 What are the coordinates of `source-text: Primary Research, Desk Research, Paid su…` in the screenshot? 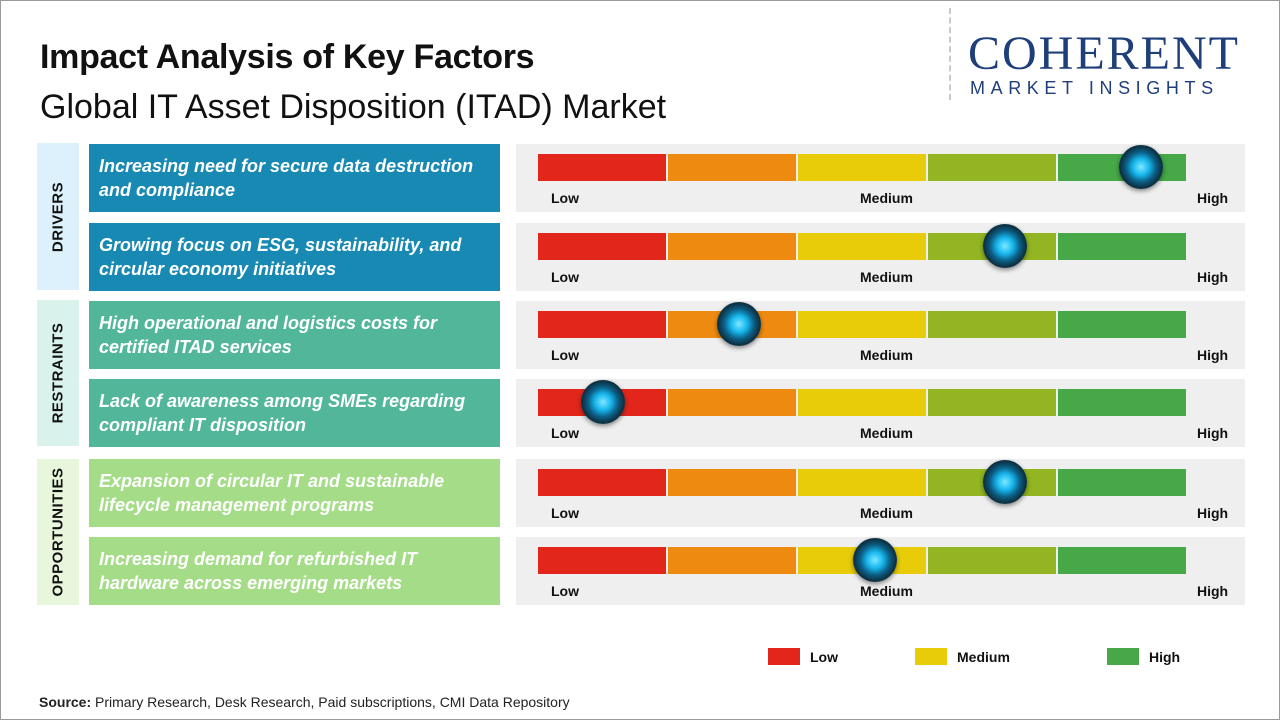 It's located at (332, 702).